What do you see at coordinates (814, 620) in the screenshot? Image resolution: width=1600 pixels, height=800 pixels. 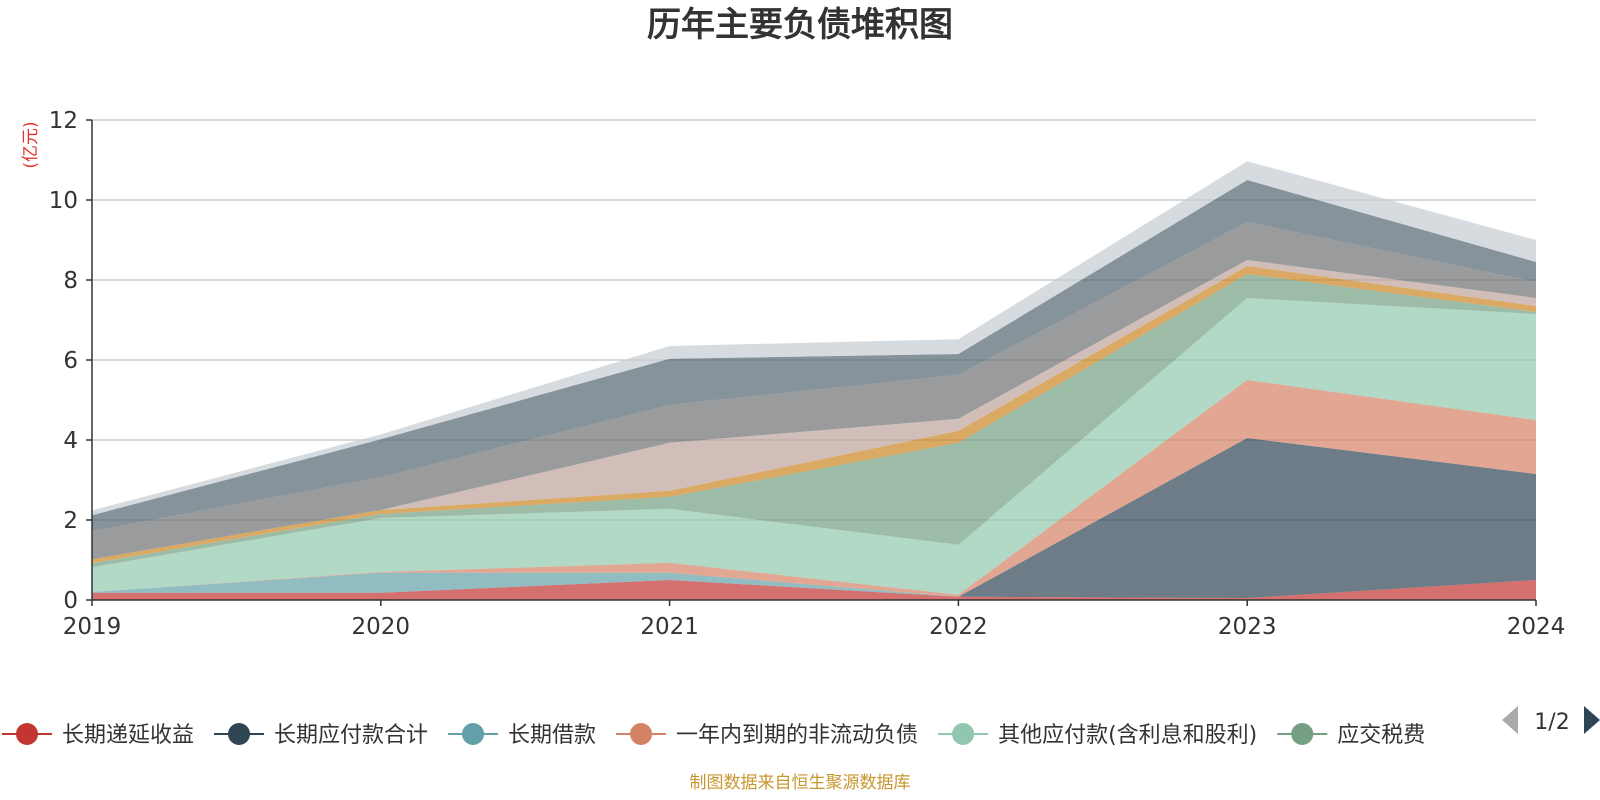 I see `x-axis-ticks: 2019 2020 2021 2022 2023 2024` at bounding box center [814, 620].